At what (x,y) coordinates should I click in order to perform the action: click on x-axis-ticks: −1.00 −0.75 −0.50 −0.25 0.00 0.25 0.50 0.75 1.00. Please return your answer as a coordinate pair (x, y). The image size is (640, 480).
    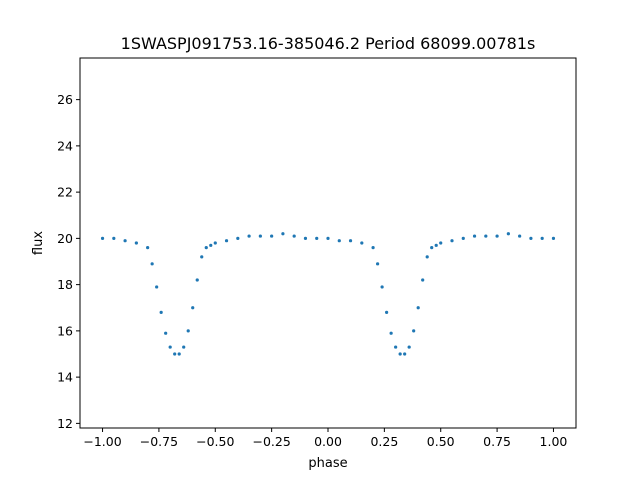
    Looking at the image, I should click on (325, 438).